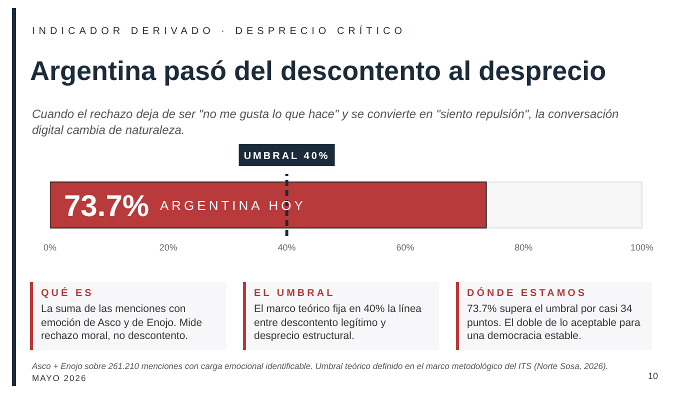 The height and width of the screenshot is (394, 680). What do you see at coordinates (50, 247) in the screenshot?
I see `x-tick-label: 0%` at bounding box center [50, 247].